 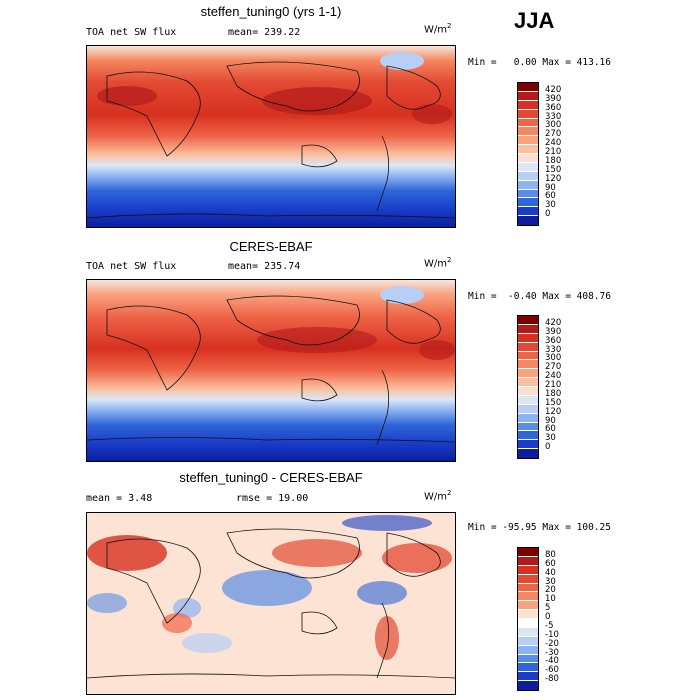 What do you see at coordinates (552, 670) in the screenshot?
I see `colorbar-tick-label: -60` at bounding box center [552, 670].